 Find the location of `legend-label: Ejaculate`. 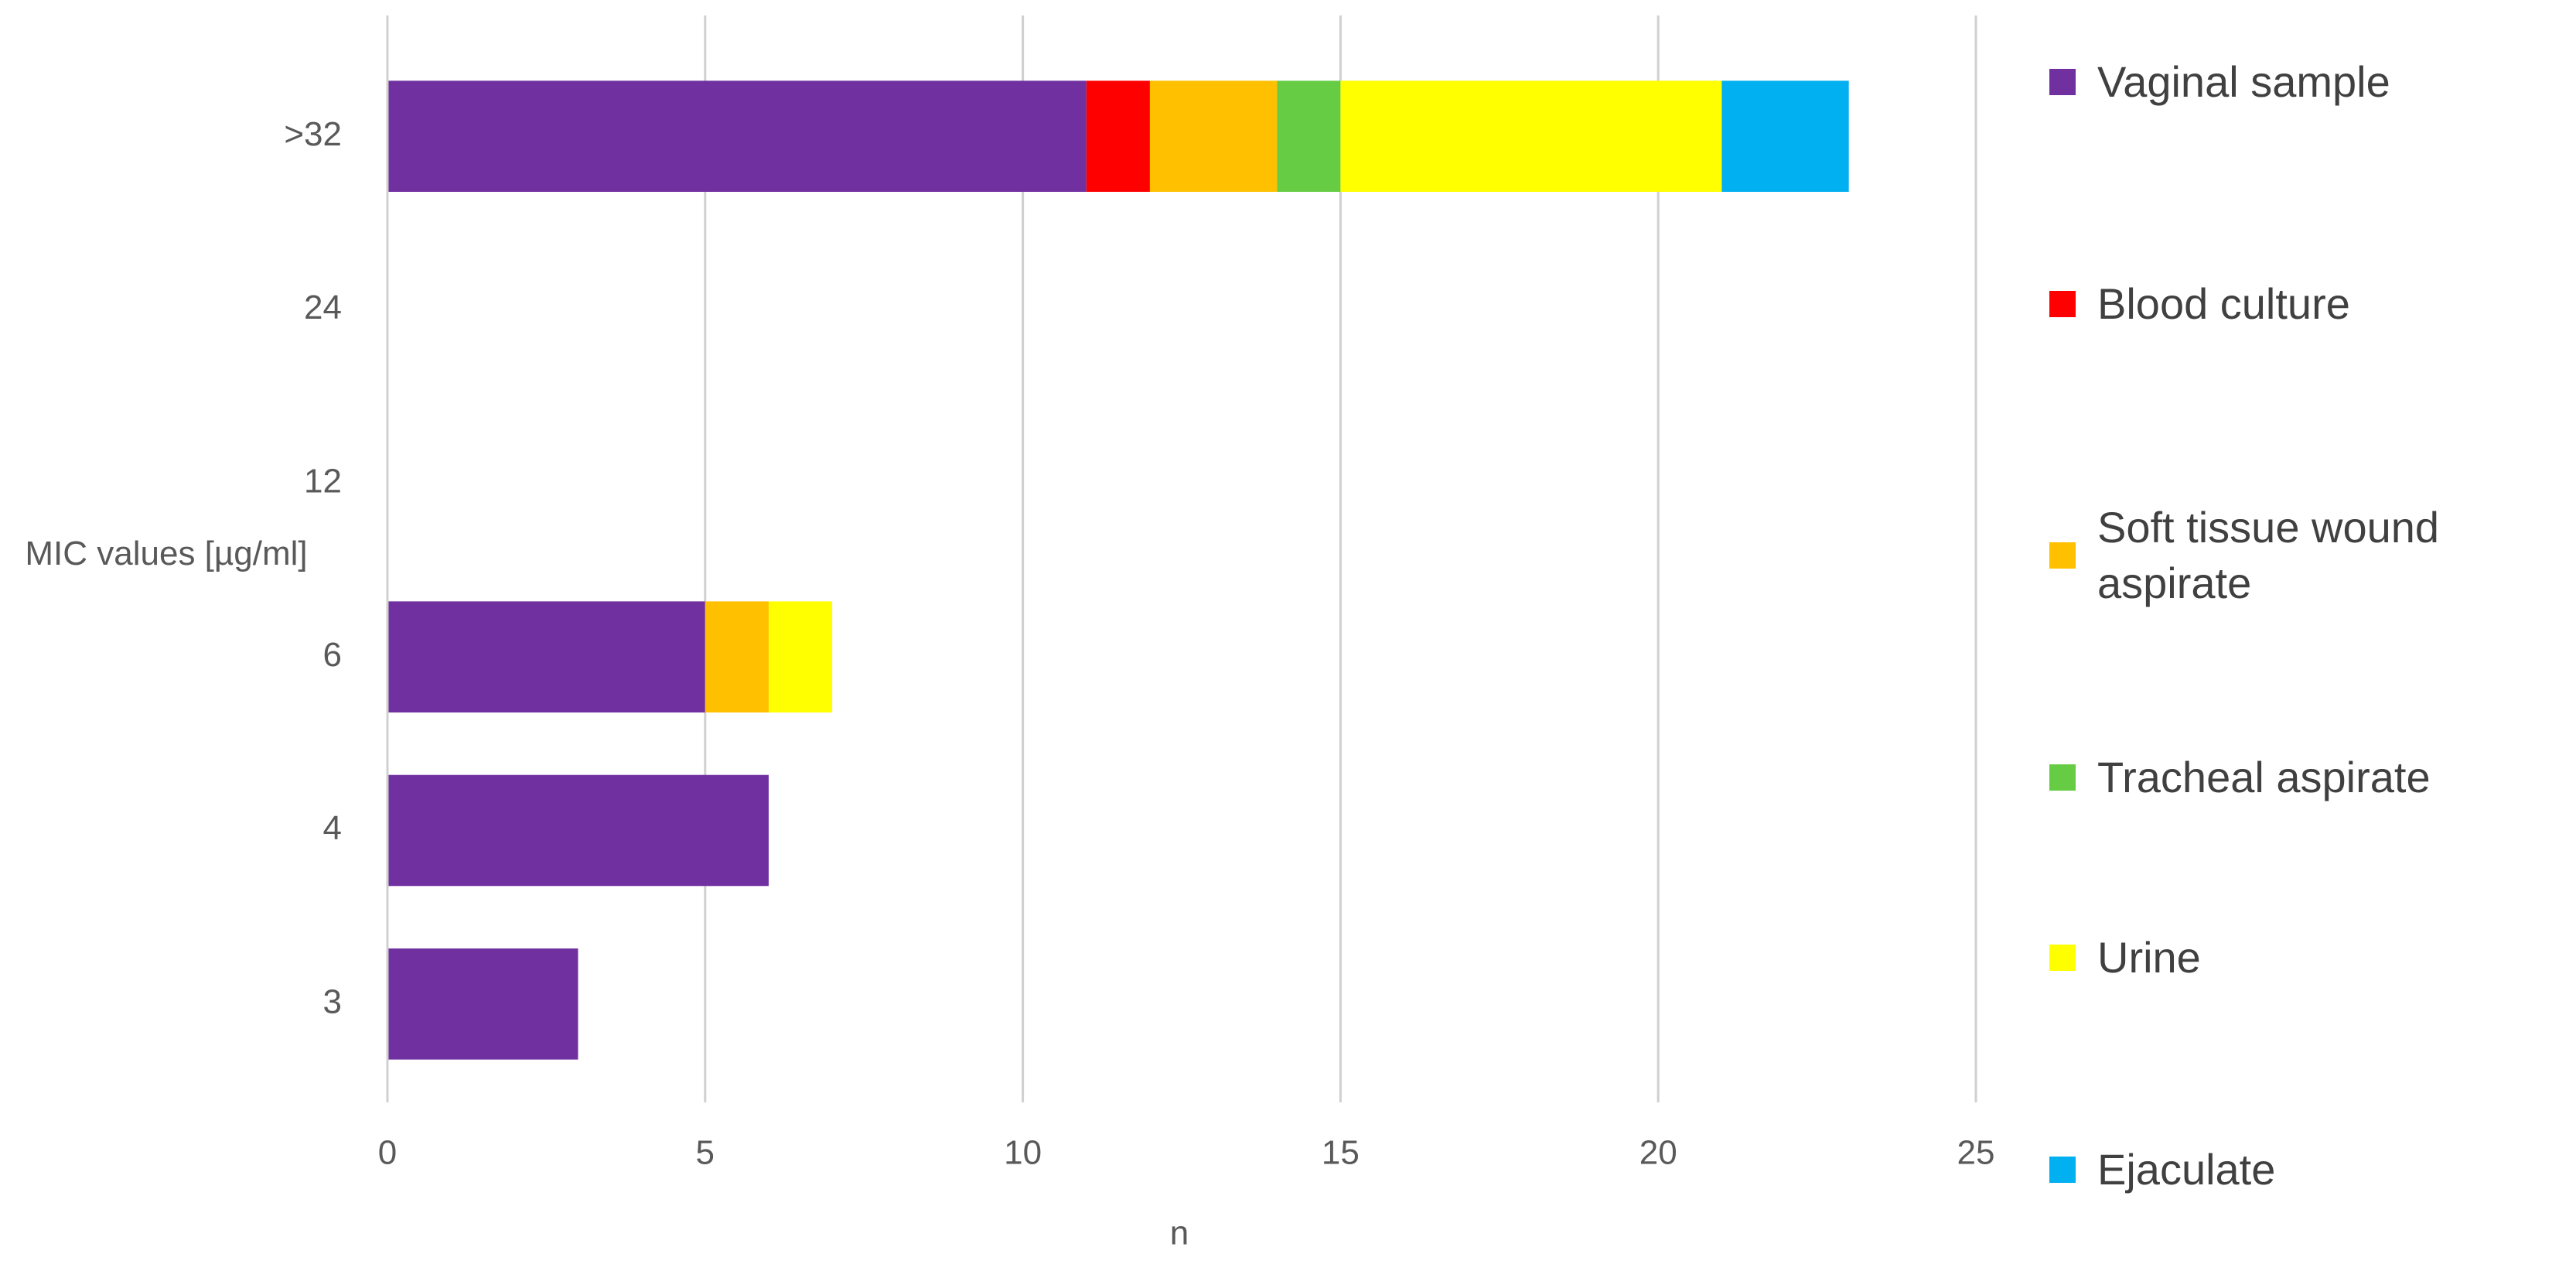

legend-label: Ejaculate is located at coordinates (2187, 1169).